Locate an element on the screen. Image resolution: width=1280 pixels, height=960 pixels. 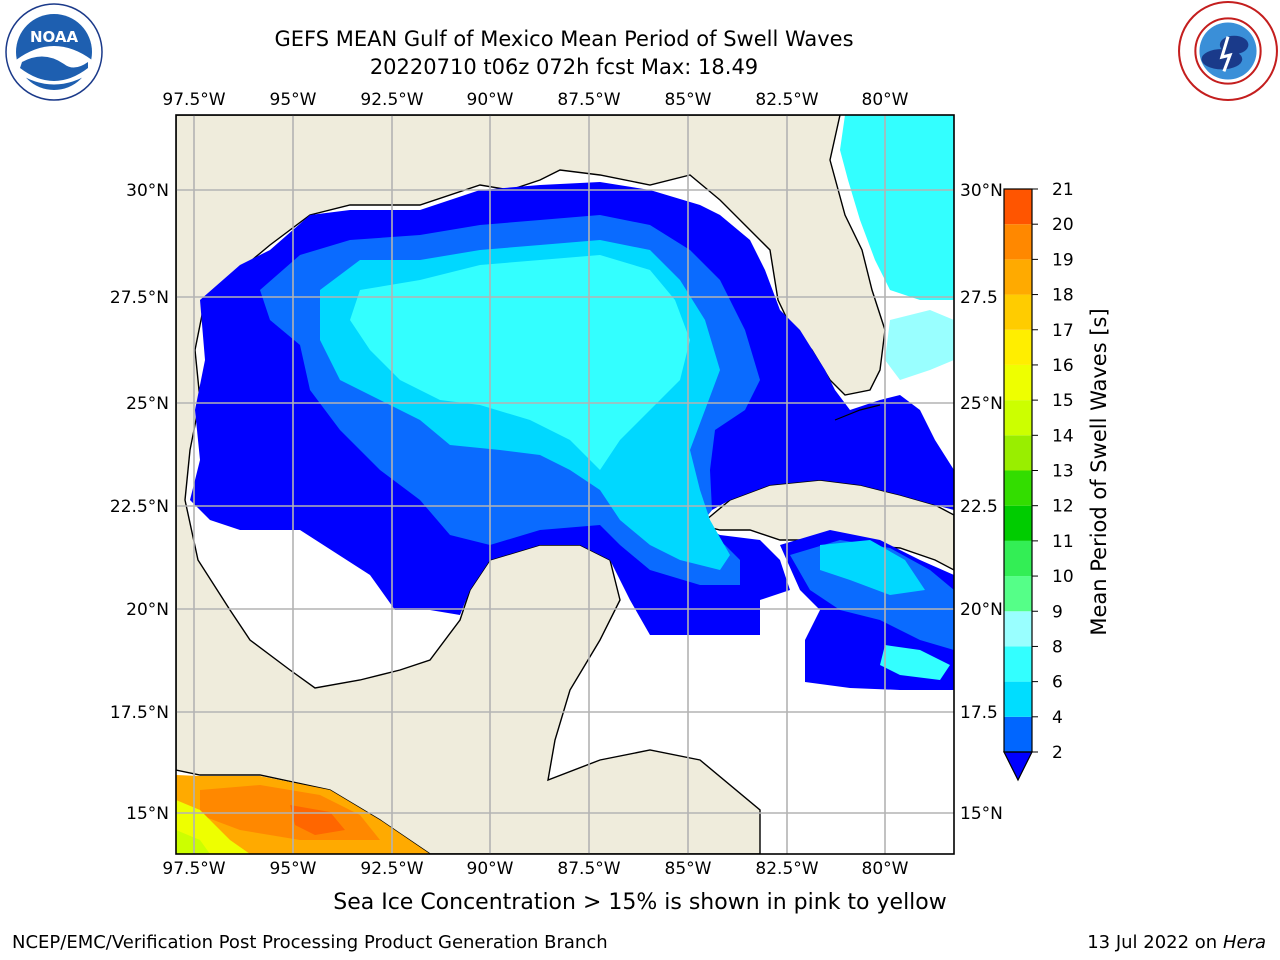
colorbar-tick-label: 11 is located at coordinates (1063, 542).